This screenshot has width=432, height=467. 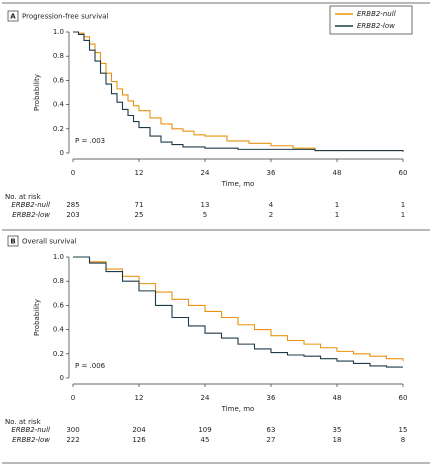 I want to click on panel-title: Overall survival, so click(x=49, y=242).